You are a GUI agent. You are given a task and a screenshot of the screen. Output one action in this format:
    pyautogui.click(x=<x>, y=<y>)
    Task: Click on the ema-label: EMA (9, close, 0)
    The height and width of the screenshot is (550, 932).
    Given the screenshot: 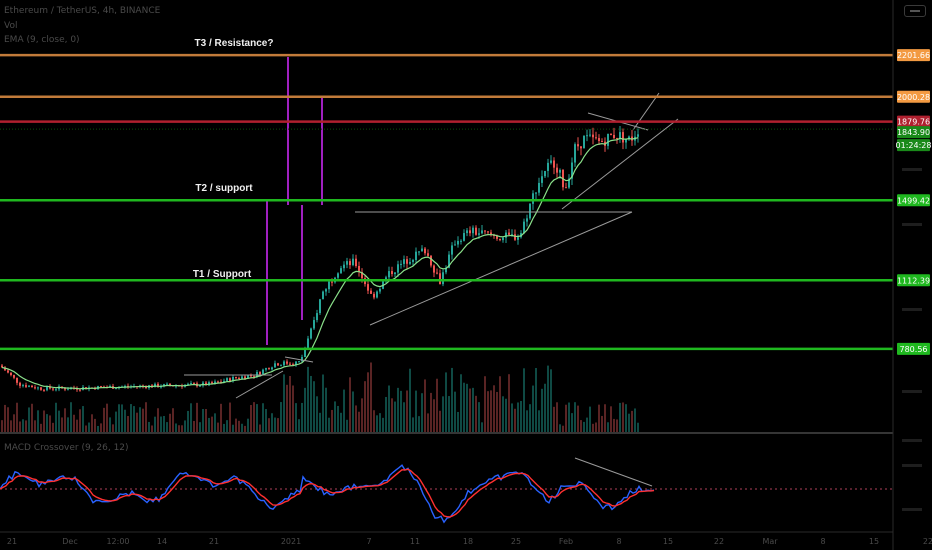 What is the action you would take?
    pyautogui.click(x=42, y=40)
    